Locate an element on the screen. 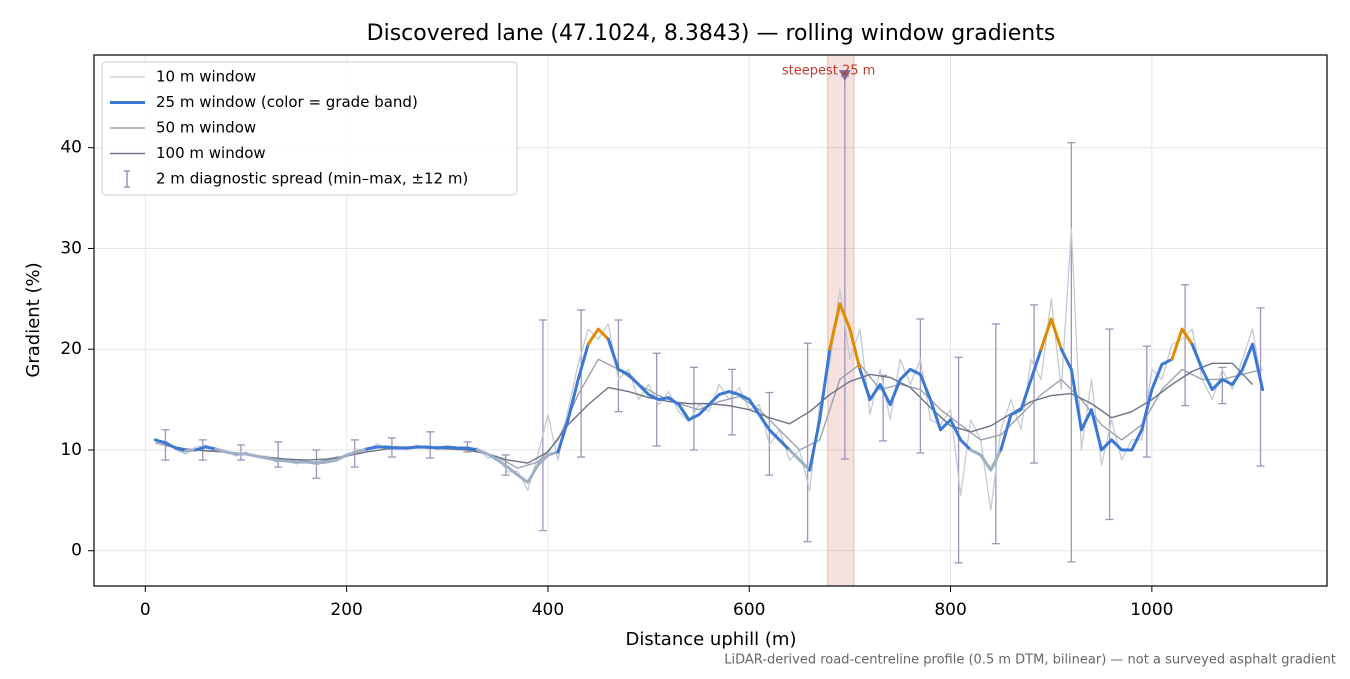 The height and width of the screenshot is (679, 1350). y-tick-label: 30 is located at coordinates (71, 248).